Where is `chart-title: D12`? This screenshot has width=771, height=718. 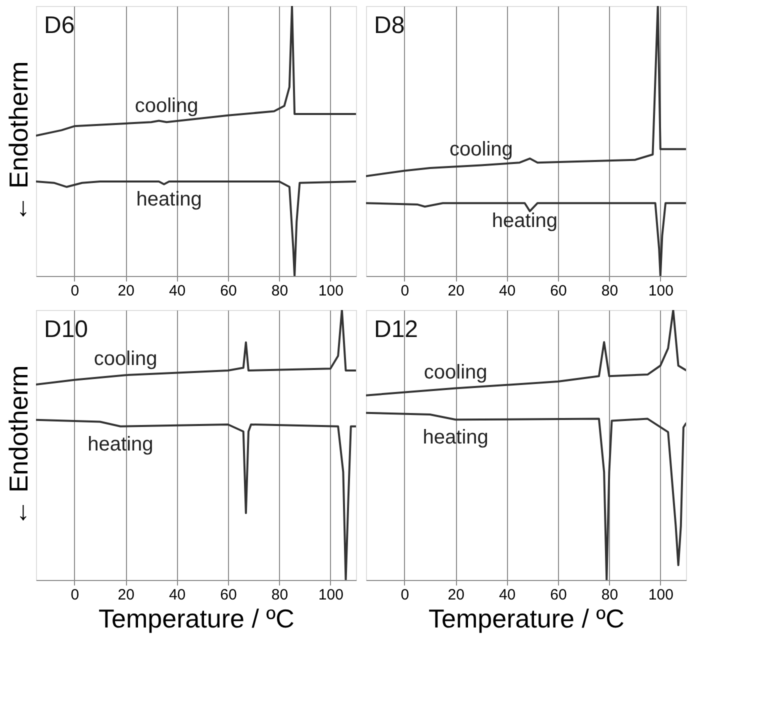 chart-title: D12 is located at coordinates (396, 329).